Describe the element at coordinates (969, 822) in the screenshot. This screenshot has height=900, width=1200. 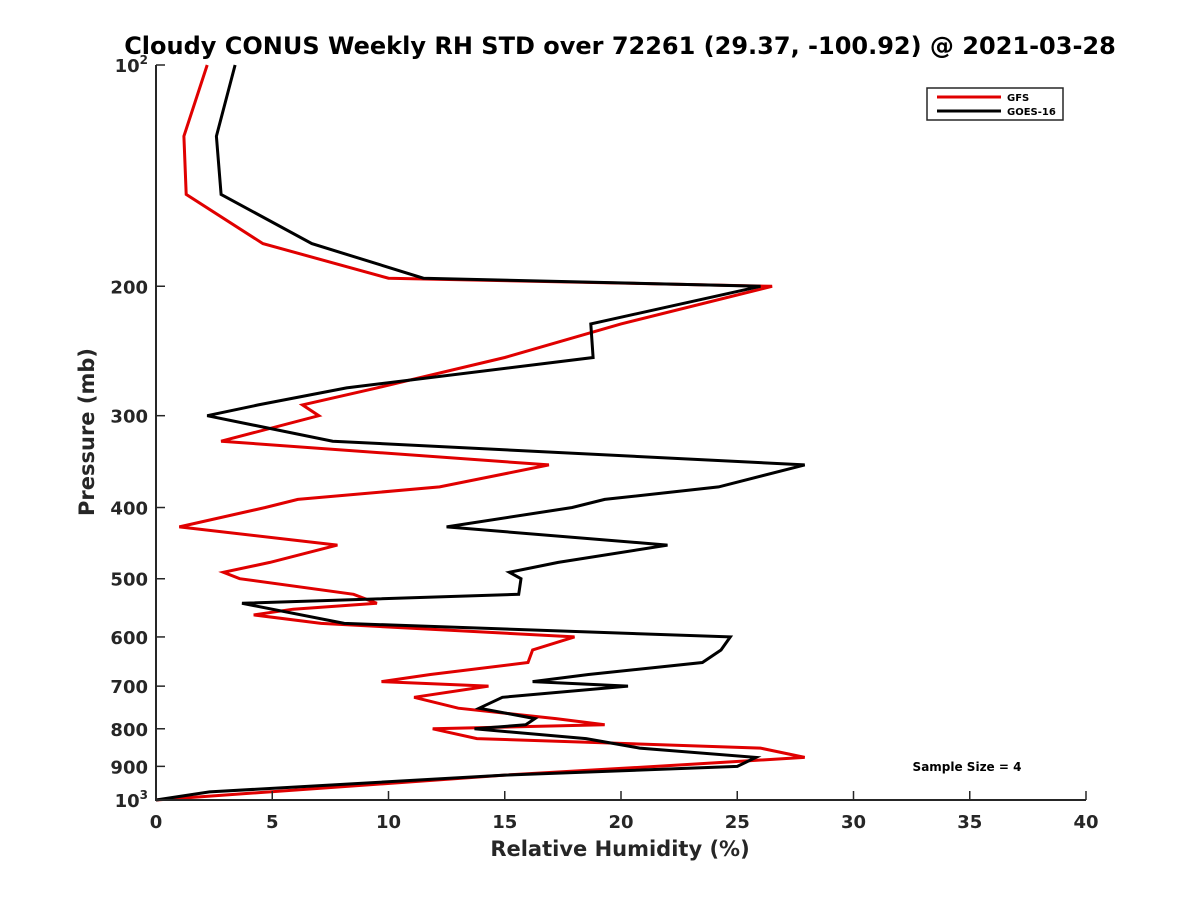
I see `x-tick-label: 35` at that location.